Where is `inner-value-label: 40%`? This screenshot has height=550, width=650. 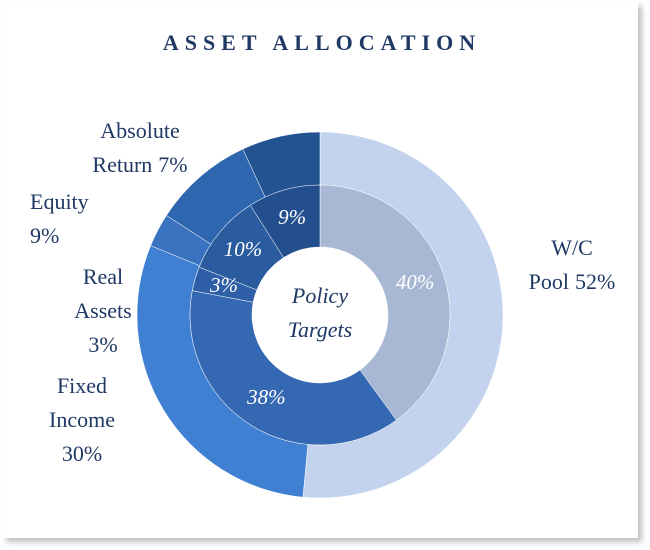 inner-value-label: 40% is located at coordinates (415, 282).